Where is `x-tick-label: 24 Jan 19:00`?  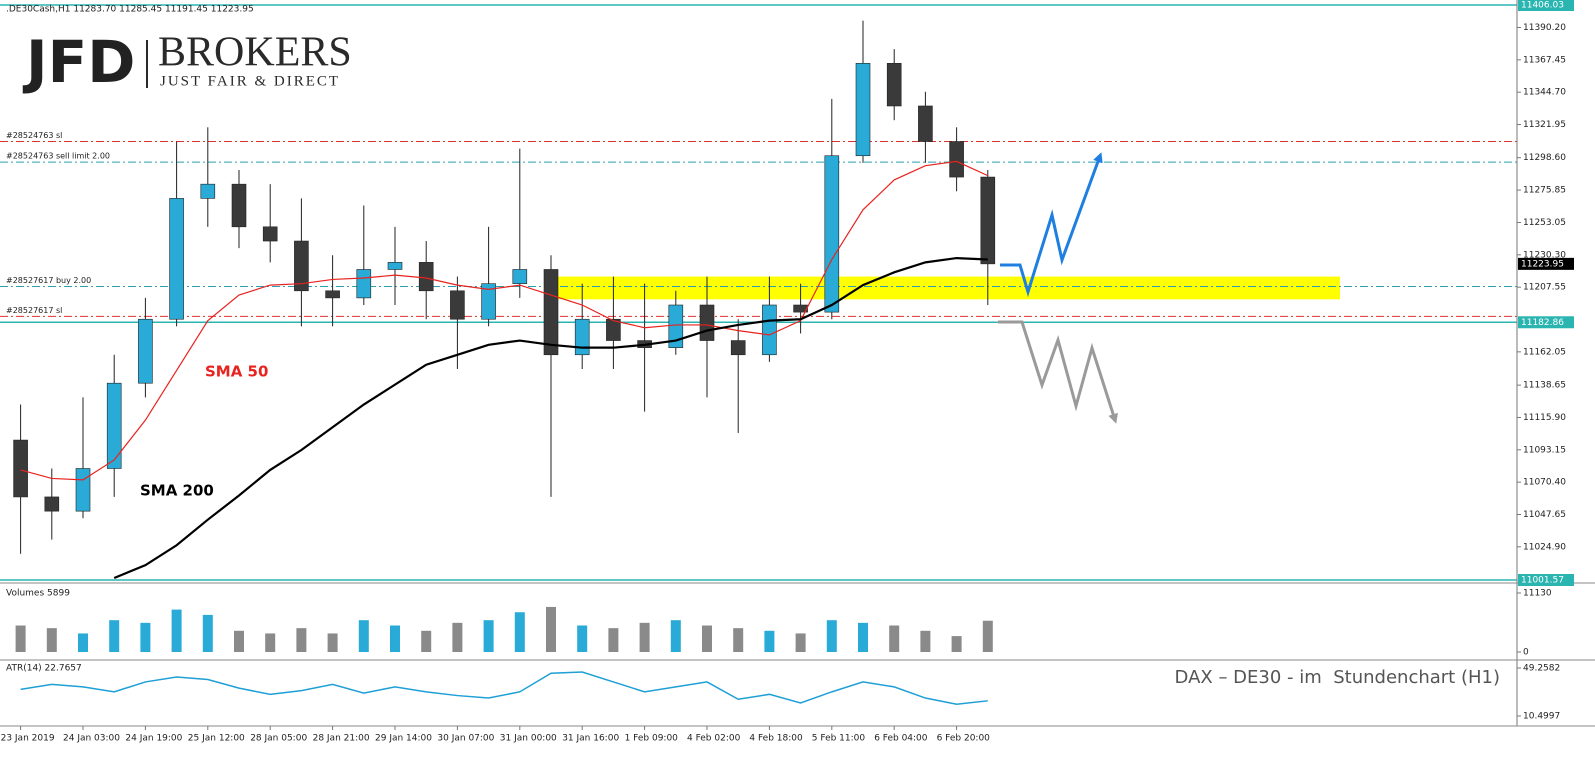 x-tick-label: 24 Jan 19:00 is located at coordinates (153, 739).